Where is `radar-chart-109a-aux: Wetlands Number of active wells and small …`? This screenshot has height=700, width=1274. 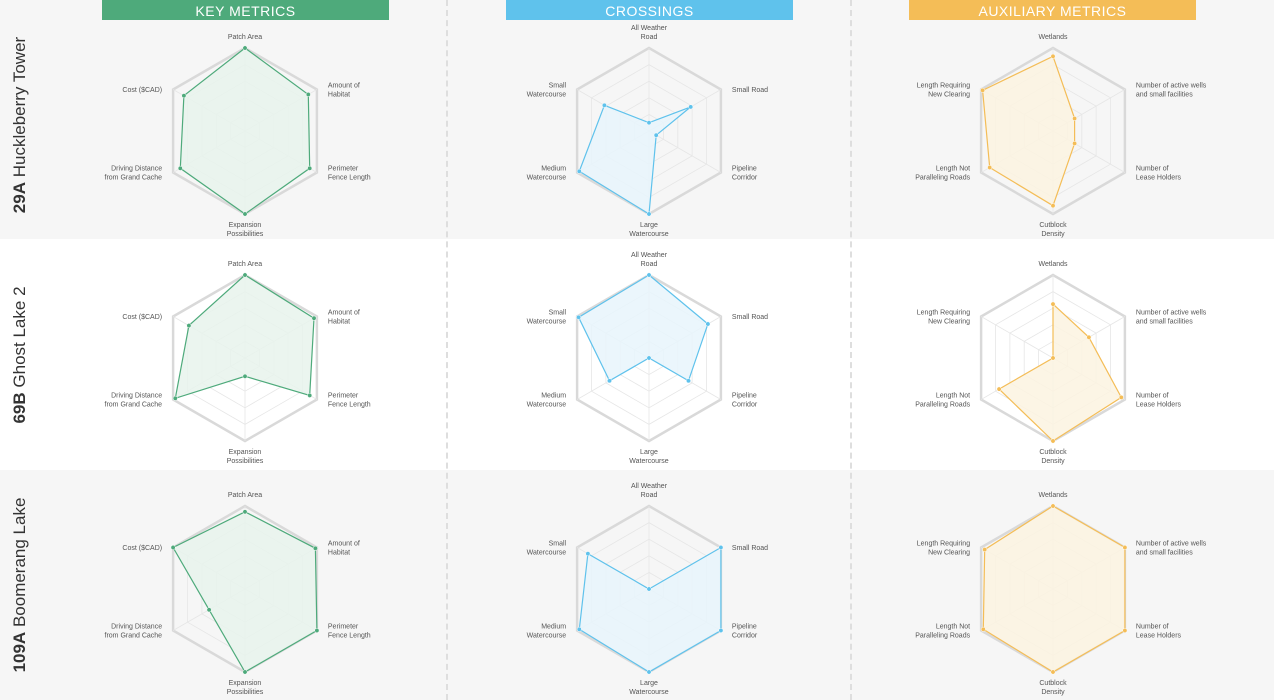 radar-chart-109a-aux: Wetlands Number of active wells and small … is located at coordinates (1061, 594).